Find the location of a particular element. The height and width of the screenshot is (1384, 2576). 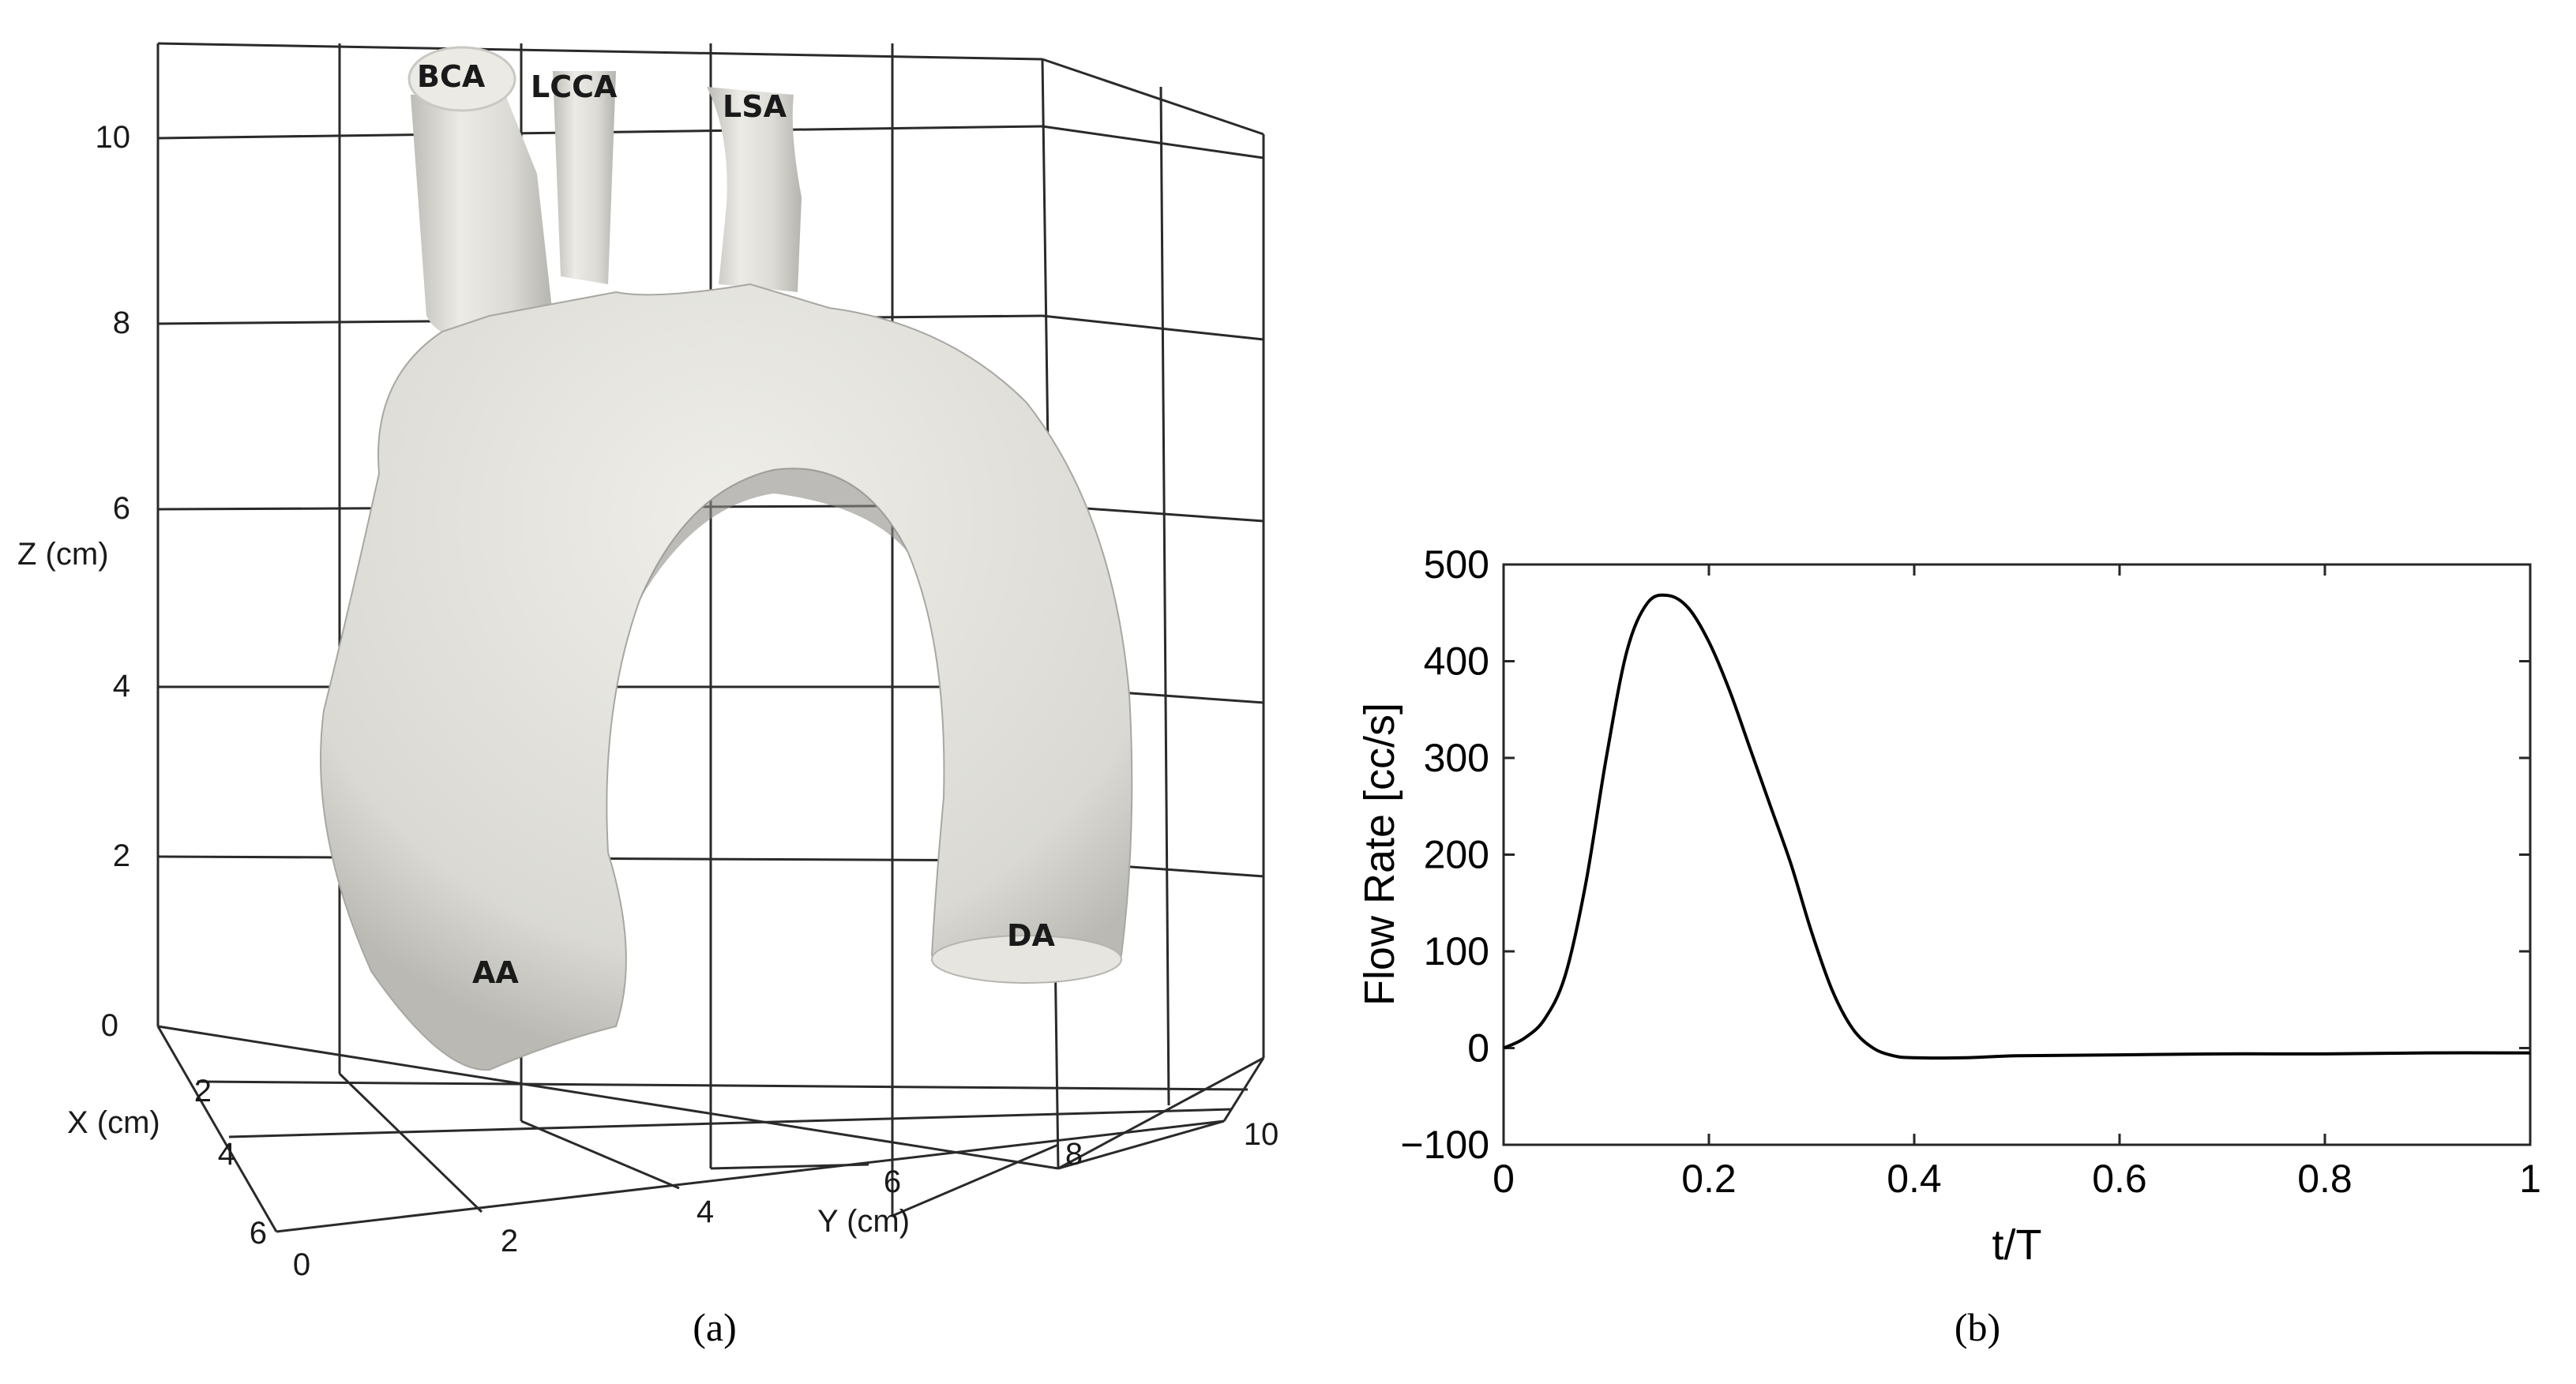

x-tick-label: 0 is located at coordinates (1504, 1179).